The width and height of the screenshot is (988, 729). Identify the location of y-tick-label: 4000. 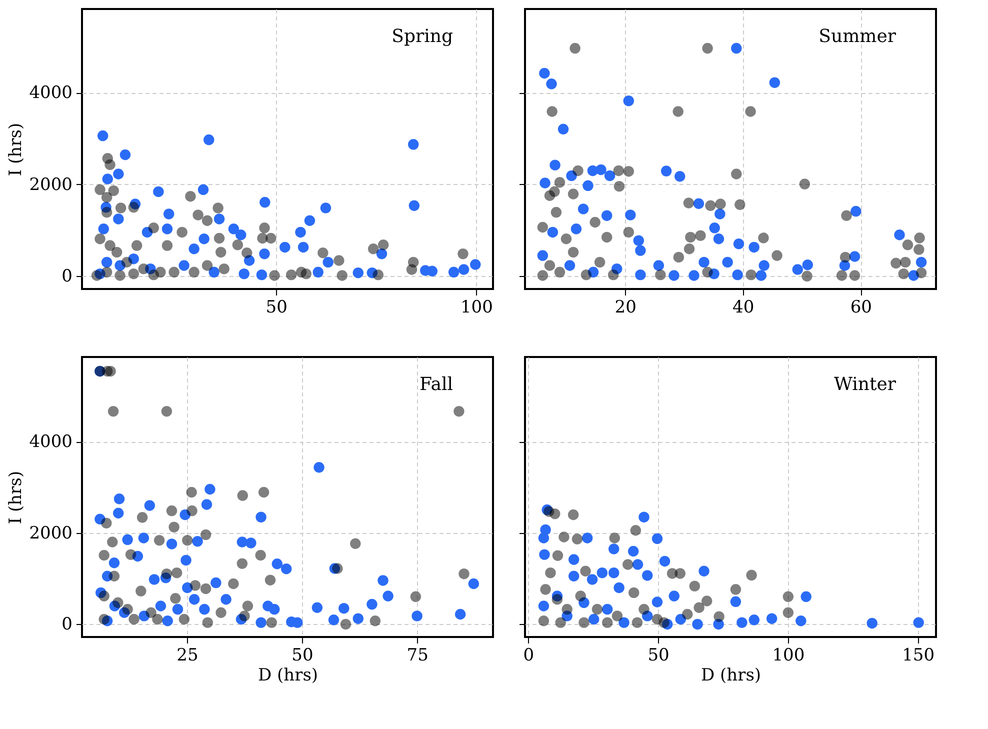
(50, 93).